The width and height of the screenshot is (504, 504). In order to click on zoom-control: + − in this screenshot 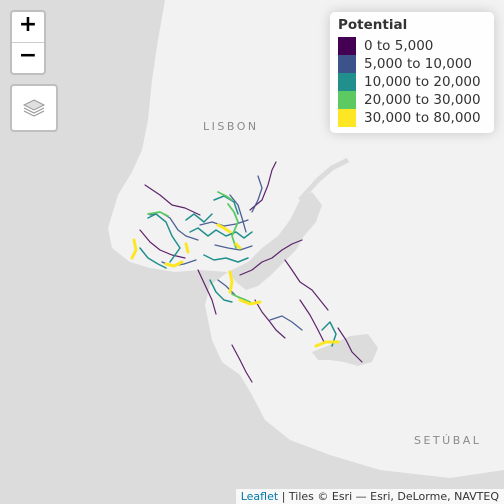, I will do `click(28, 42)`.